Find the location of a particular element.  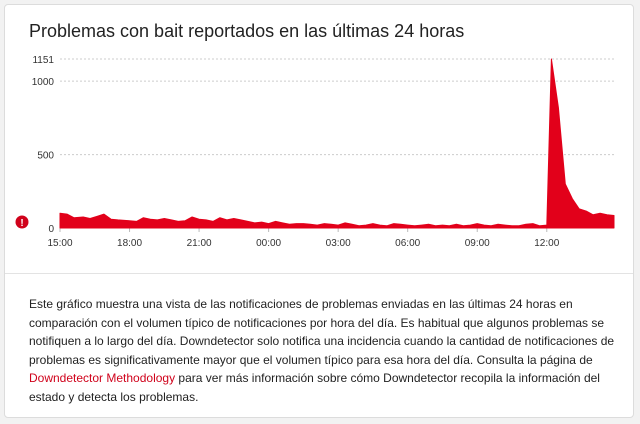

alert-icon is located at coordinates (22, 222).